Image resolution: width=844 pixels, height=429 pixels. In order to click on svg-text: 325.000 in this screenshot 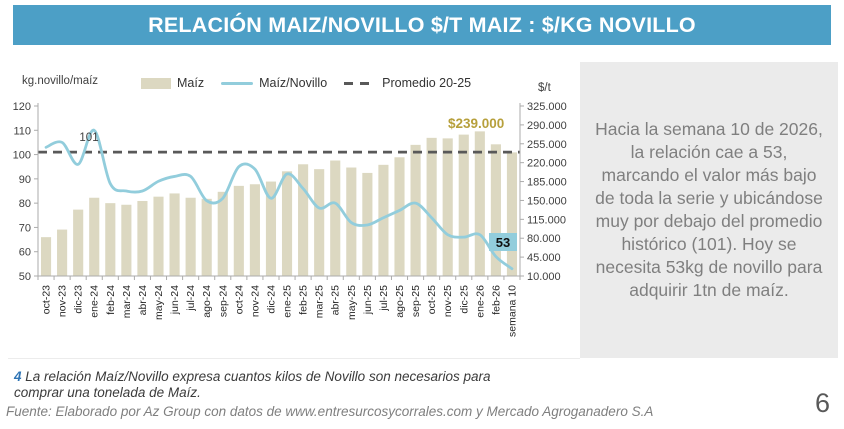, I will do `click(547, 107)`.